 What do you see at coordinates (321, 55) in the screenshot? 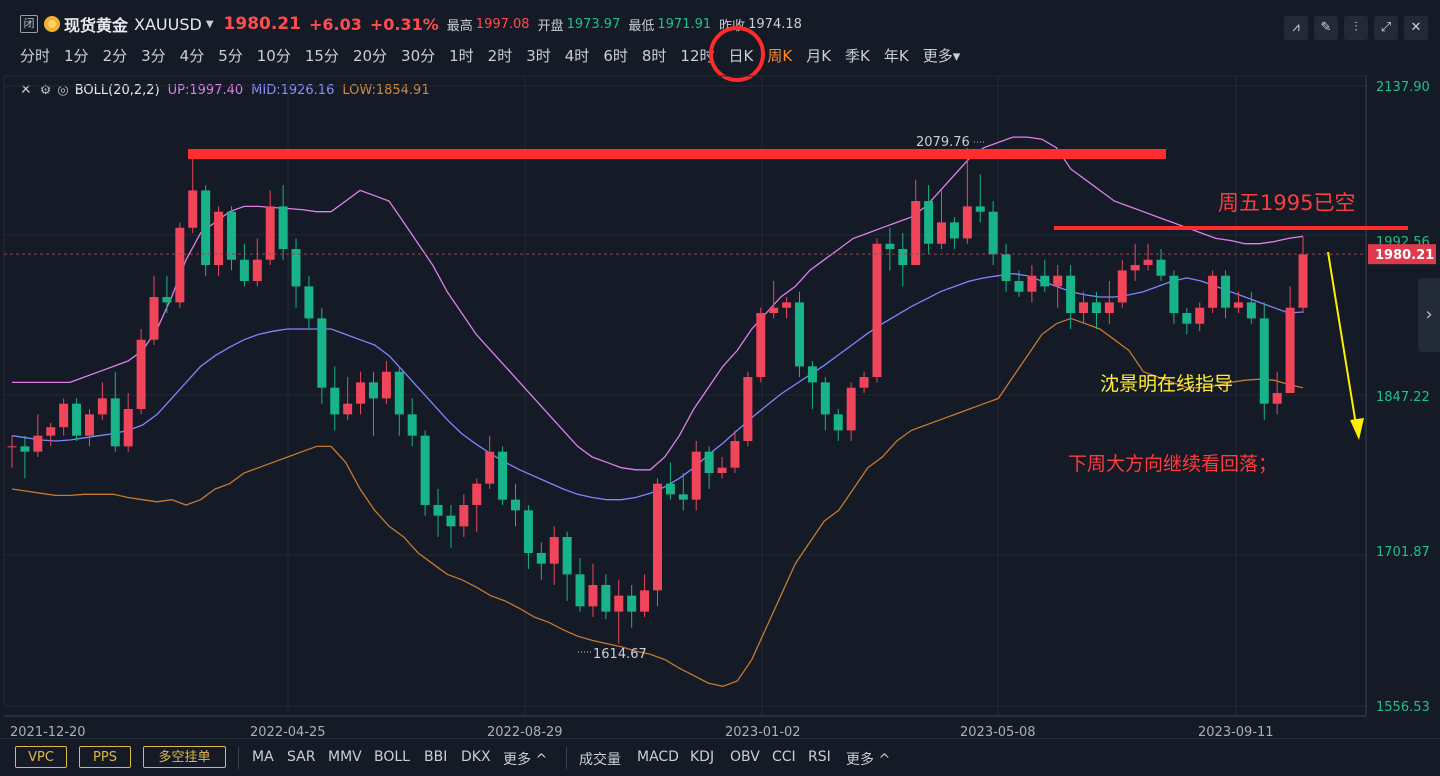
I see `period-tab: 15分` at bounding box center [321, 55].